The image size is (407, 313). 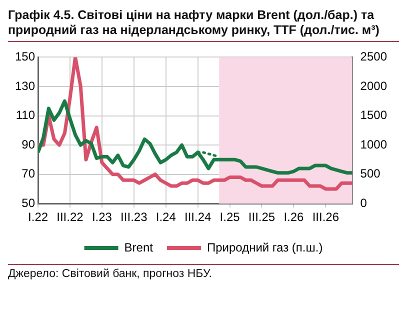 What do you see at coordinates (29, 203) in the screenshot?
I see `y-tick-label: 50` at bounding box center [29, 203].